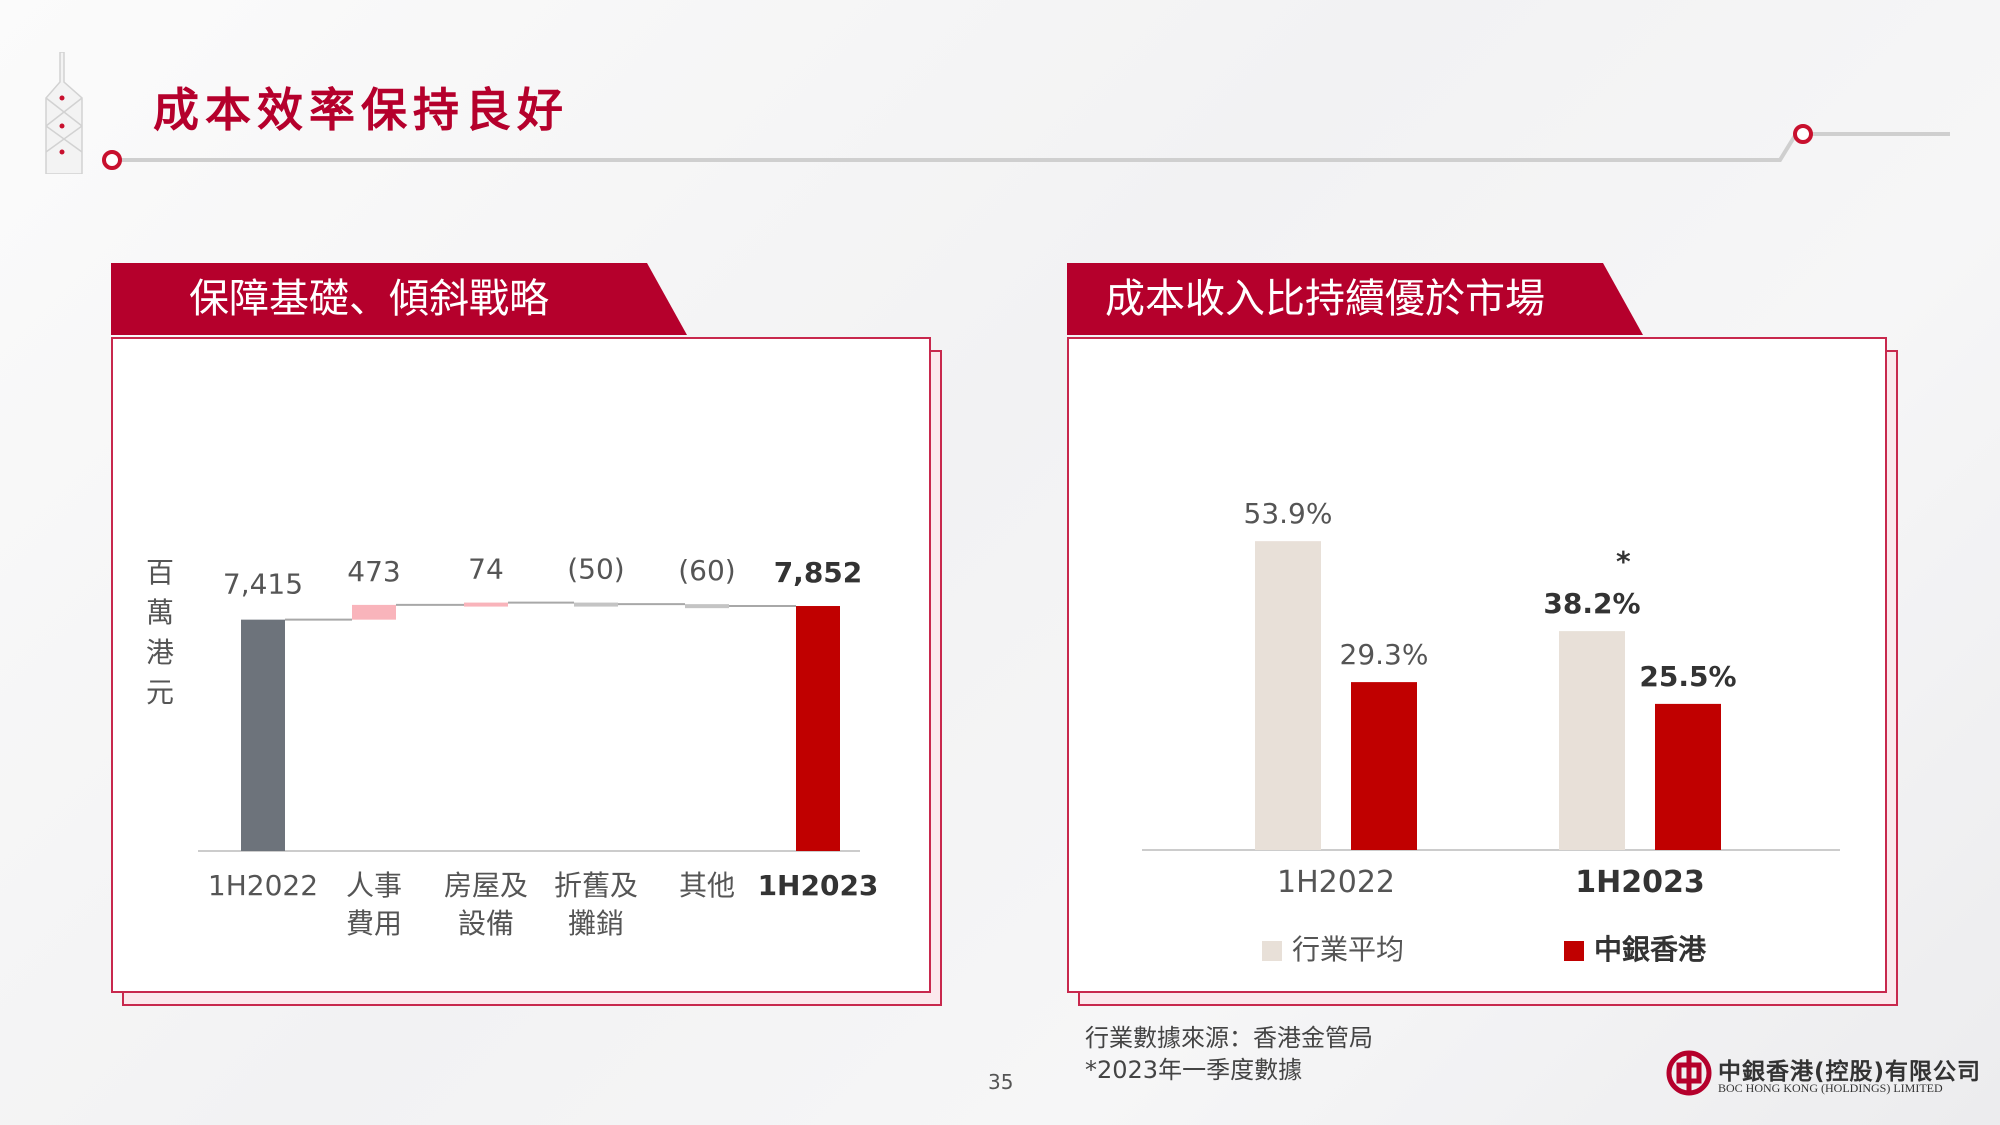 The height and width of the screenshot is (1125, 2000). I want to click on data-label: 7,852, so click(818, 572).